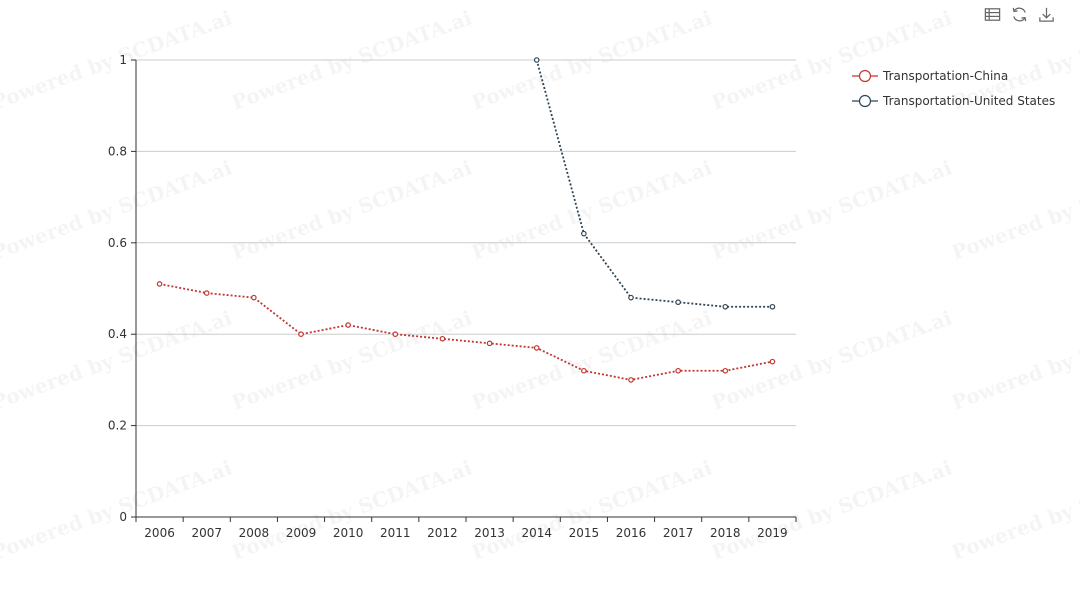 This screenshot has width=1080, height=600. I want to click on legend-item-united-states: Transportation-United States, so click(953, 100).